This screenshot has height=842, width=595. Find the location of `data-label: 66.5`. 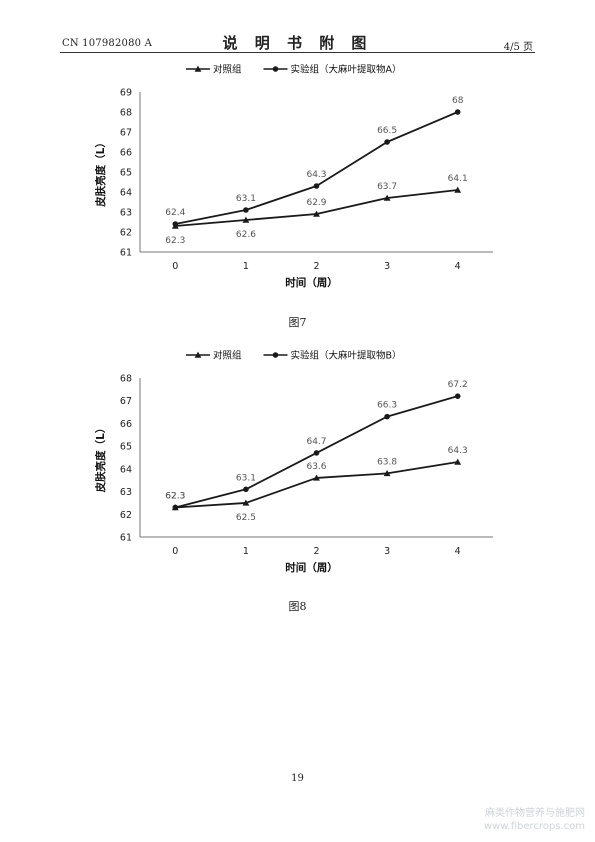

data-label: 66.5 is located at coordinates (387, 131).